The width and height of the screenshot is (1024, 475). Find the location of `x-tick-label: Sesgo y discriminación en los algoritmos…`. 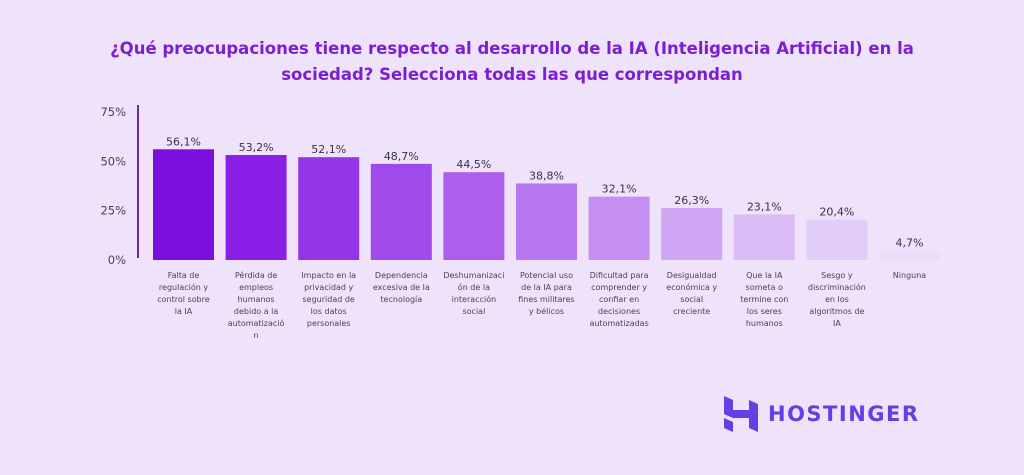

x-tick-label: Sesgo y discriminación en los algoritmos… is located at coordinates (836, 299).